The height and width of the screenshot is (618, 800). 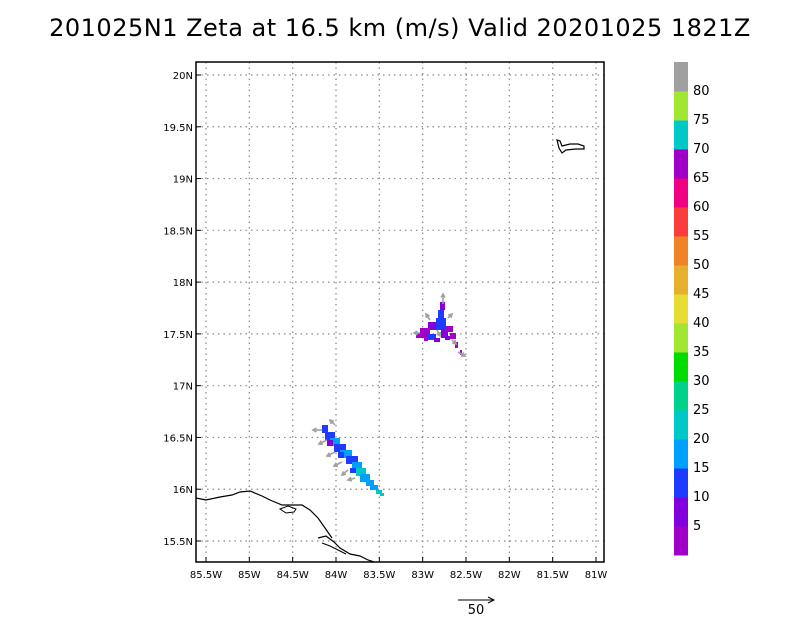 I want to click on vorticity-band-south, so click(x=347, y=457).